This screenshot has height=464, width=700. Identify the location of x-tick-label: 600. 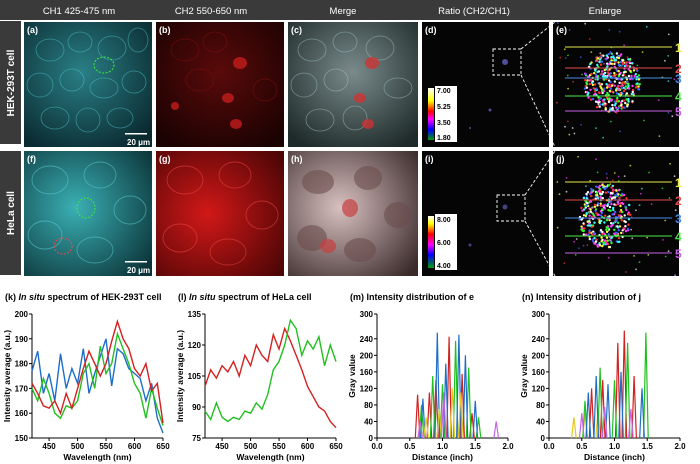
(308, 446).